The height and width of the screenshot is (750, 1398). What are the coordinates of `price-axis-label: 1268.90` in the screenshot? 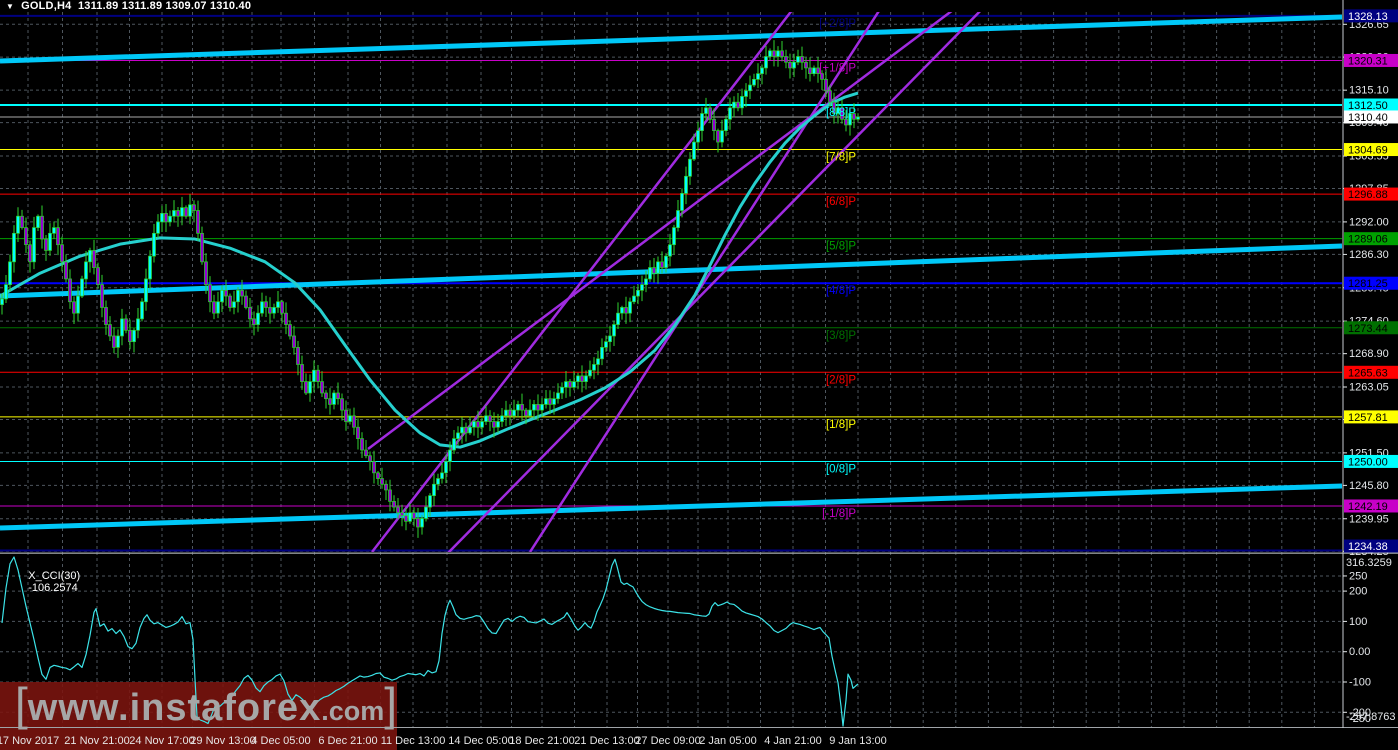 It's located at (1369, 354).